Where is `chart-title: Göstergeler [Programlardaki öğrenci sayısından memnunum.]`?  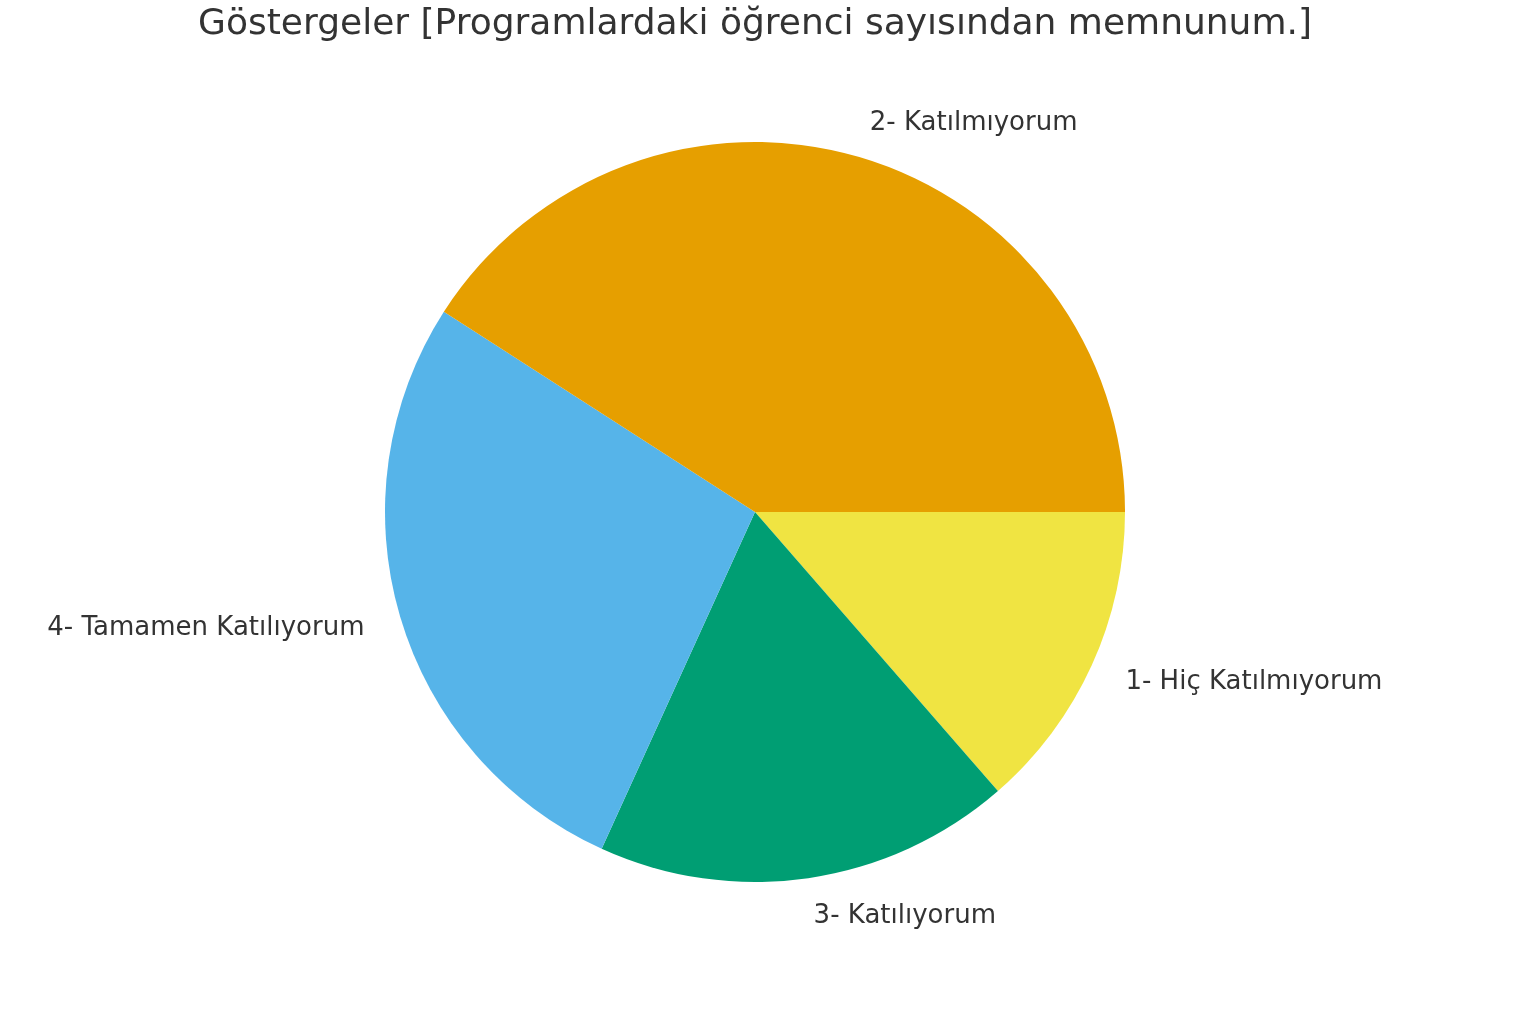 chart-title: Göstergeler [Programlardaki öğrenci sayısından memnunum.] is located at coordinates (755, 21).